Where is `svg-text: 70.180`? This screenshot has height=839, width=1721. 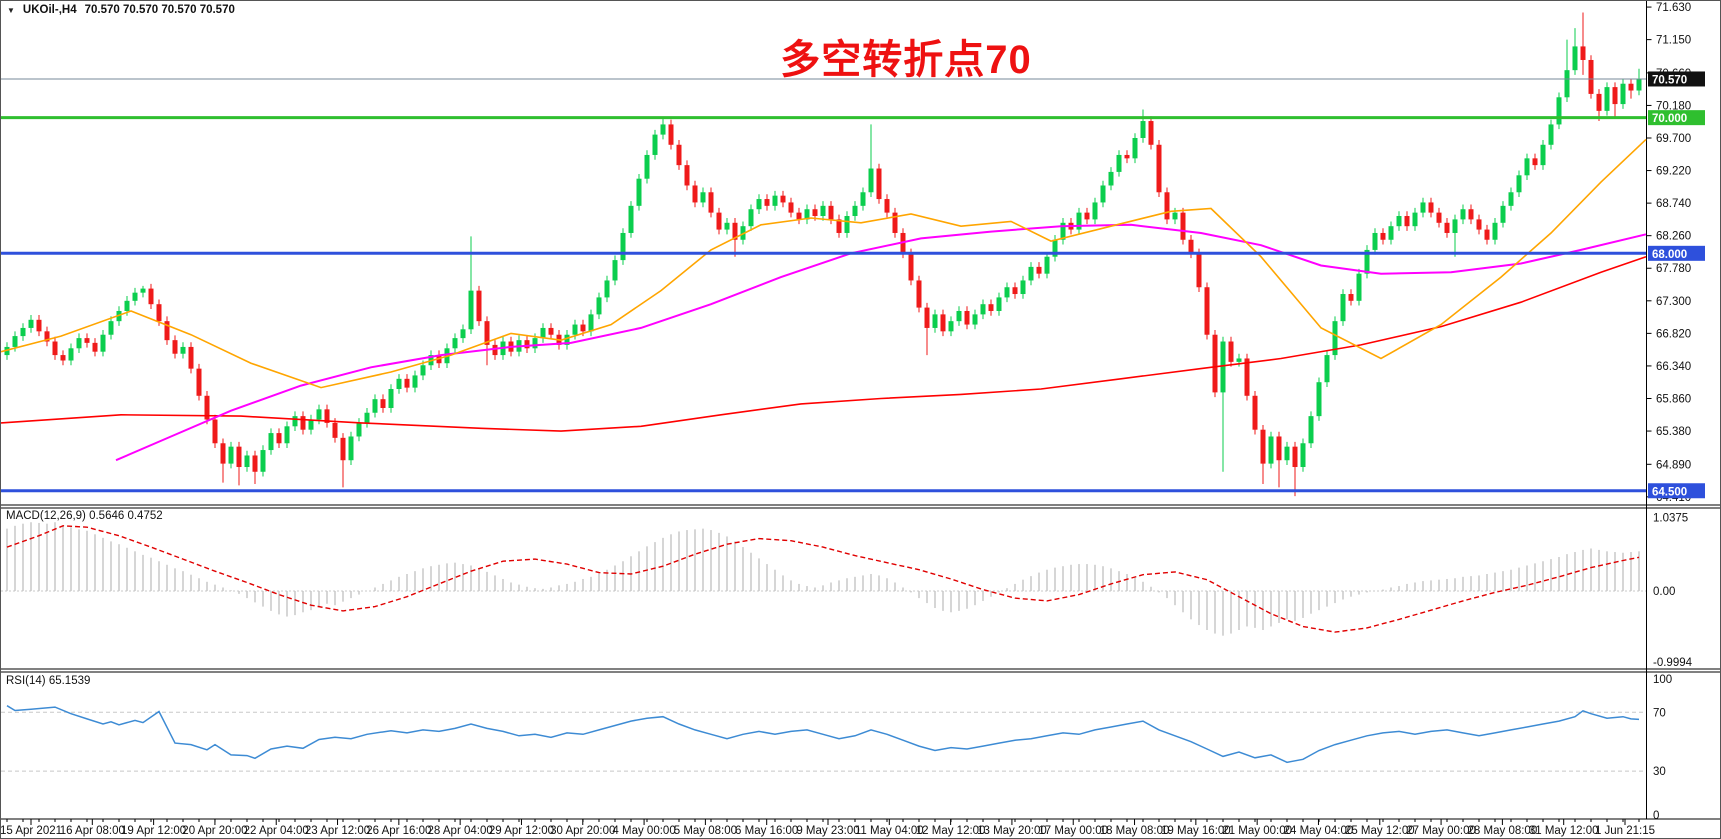 svg-text: 70.180 is located at coordinates (1673, 106).